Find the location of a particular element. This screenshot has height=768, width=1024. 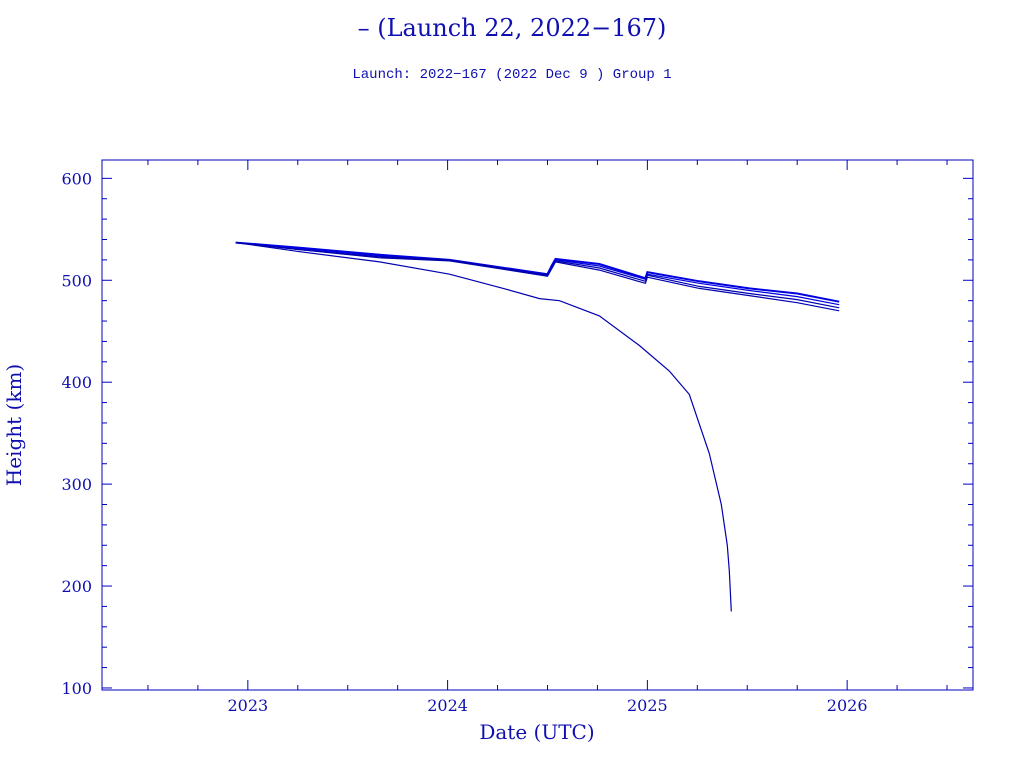

y-tick-label: 200 is located at coordinates (76, 586).